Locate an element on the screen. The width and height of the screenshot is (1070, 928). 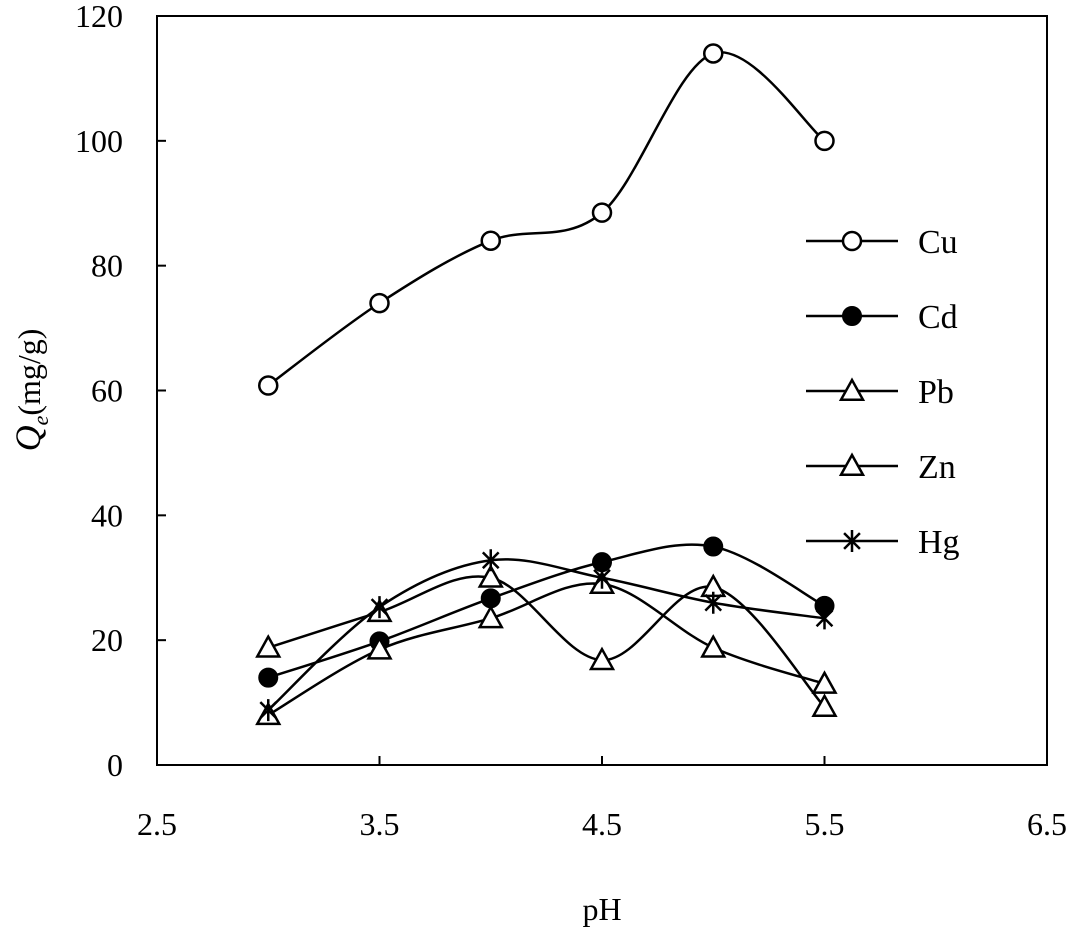
legend-marker-cd is located at coordinates (852, 316).